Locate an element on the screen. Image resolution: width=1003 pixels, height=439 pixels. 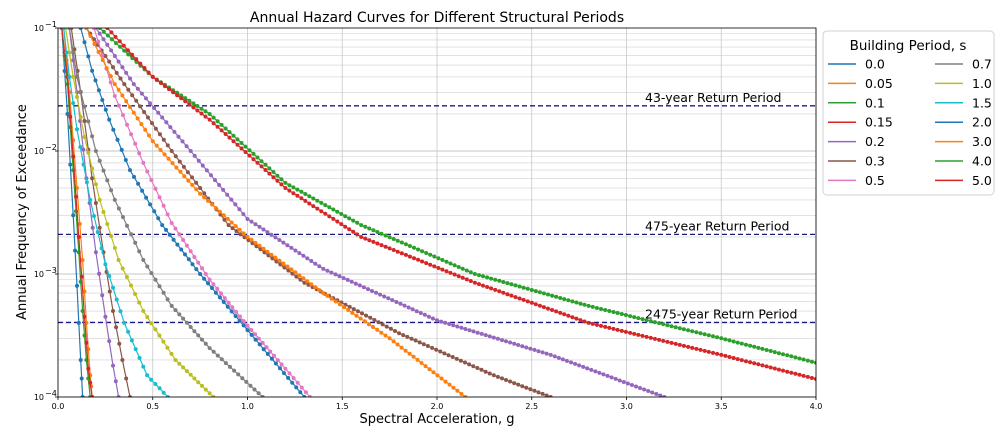
x-tick-label: 2.5 is located at coordinates (531, 406).